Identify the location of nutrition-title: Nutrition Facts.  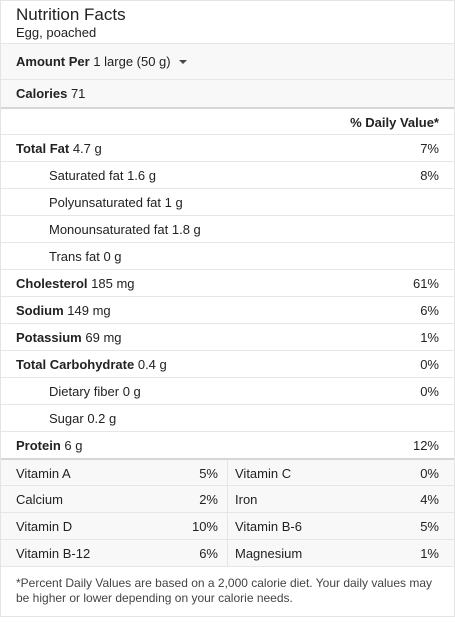
(71, 14).